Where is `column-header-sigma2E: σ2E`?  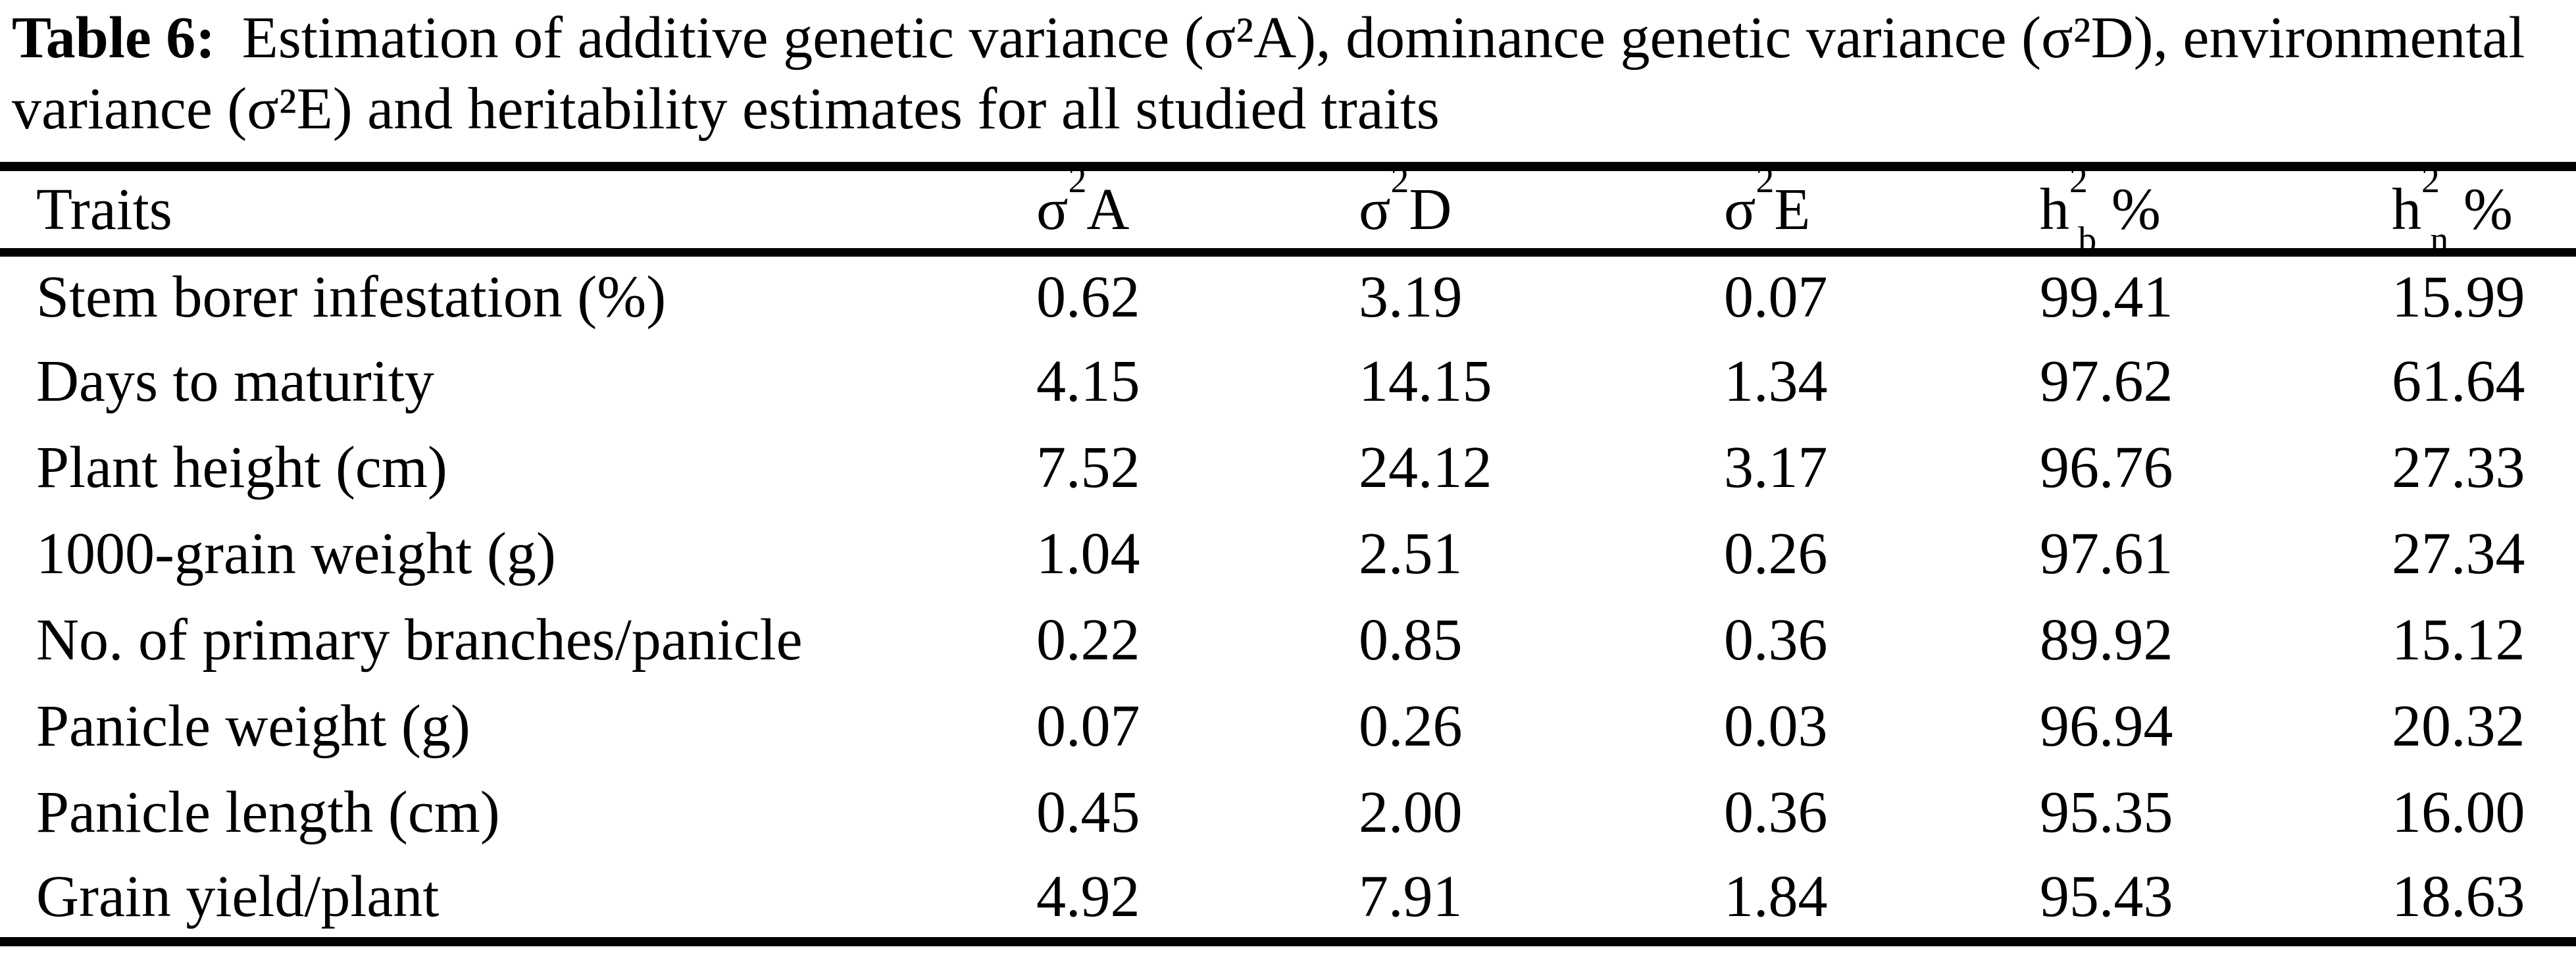 column-header-sigma2E: σ2E is located at coordinates (1882, 207).